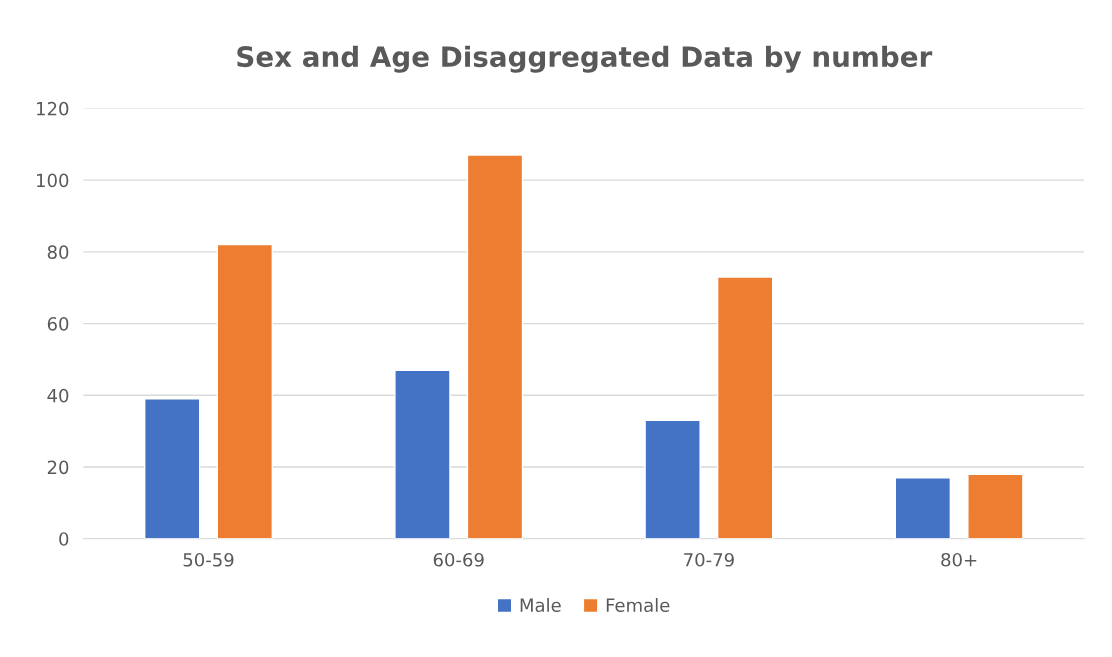 This screenshot has height=657, width=1112. What do you see at coordinates (53, 108) in the screenshot?
I see `y-tick-label: 120` at bounding box center [53, 108].